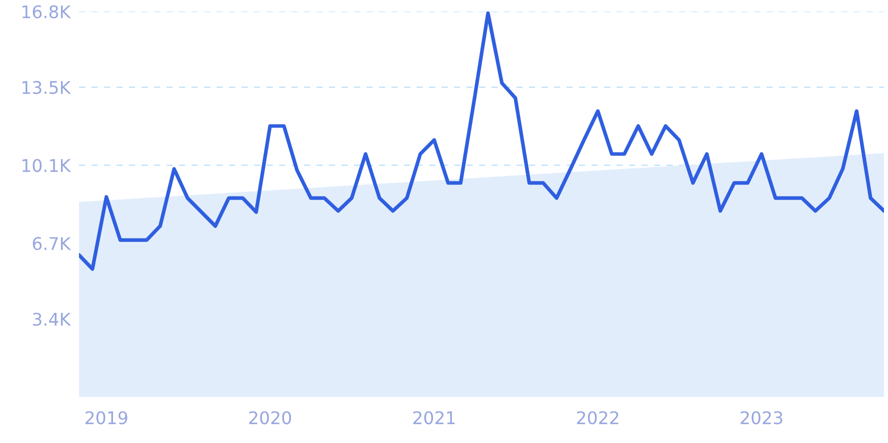  I want to click on y-tick-label: 6.7K, so click(52, 243).